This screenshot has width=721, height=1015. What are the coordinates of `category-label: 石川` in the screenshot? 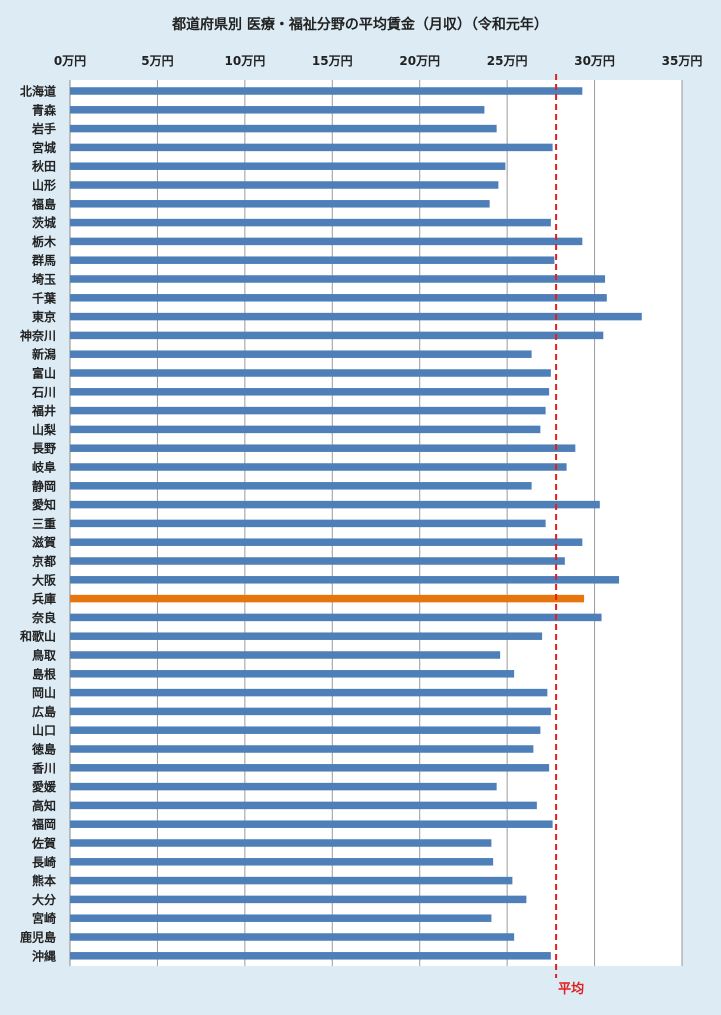 It's located at (43, 392).